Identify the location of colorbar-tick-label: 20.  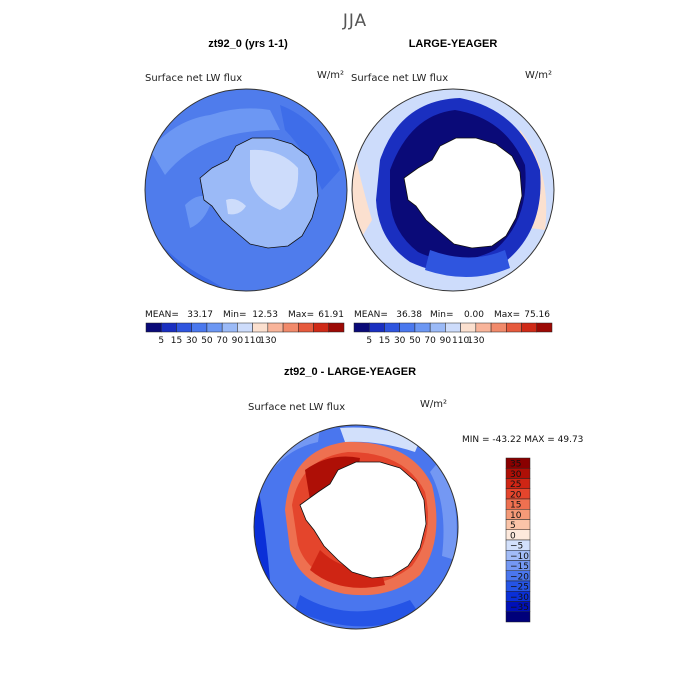
(516, 495).